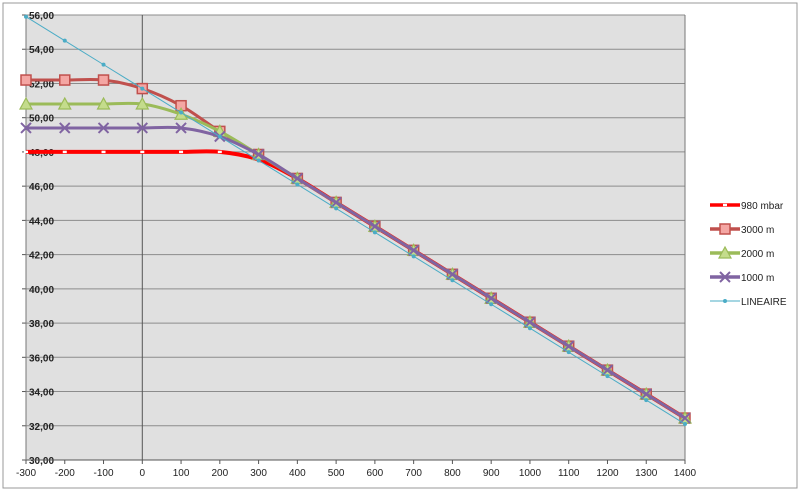 The image size is (800, 496). Describe the element at coordinates (762, 206) in the screenshot. I see `legend-label: 980 mbar` at that location.